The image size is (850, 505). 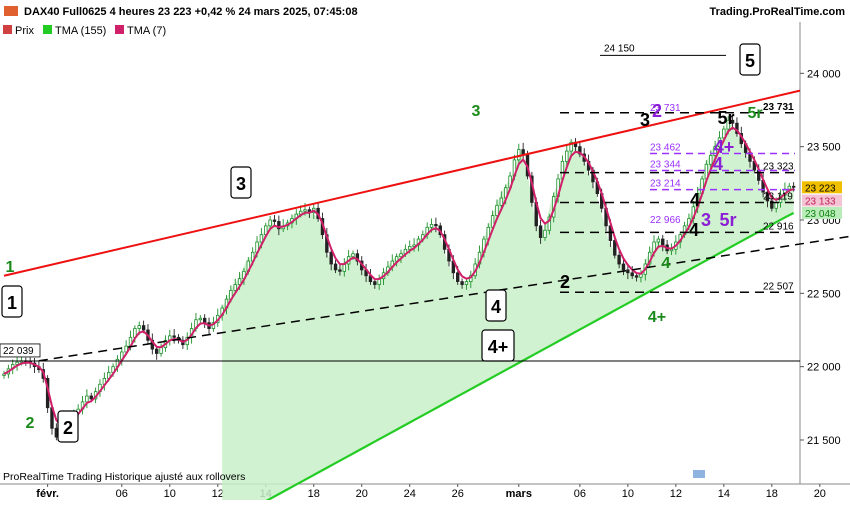 What do you see at coordinates (665, 165) in the screenshot?
I see `purple-level-label: 23 344` at bounding box center [665, 165].